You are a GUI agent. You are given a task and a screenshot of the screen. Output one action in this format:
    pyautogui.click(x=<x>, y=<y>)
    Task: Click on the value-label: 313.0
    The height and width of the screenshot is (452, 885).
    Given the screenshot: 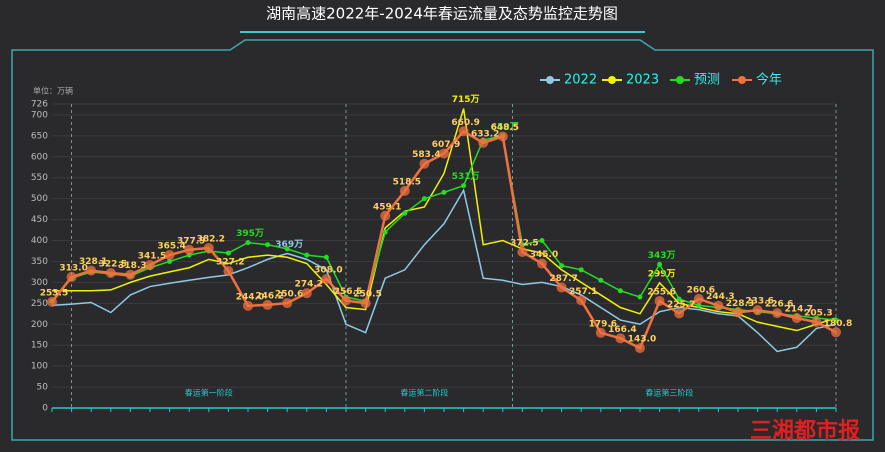 What is the action you would take?
    pyautogui.click(x=73, y=268)
    